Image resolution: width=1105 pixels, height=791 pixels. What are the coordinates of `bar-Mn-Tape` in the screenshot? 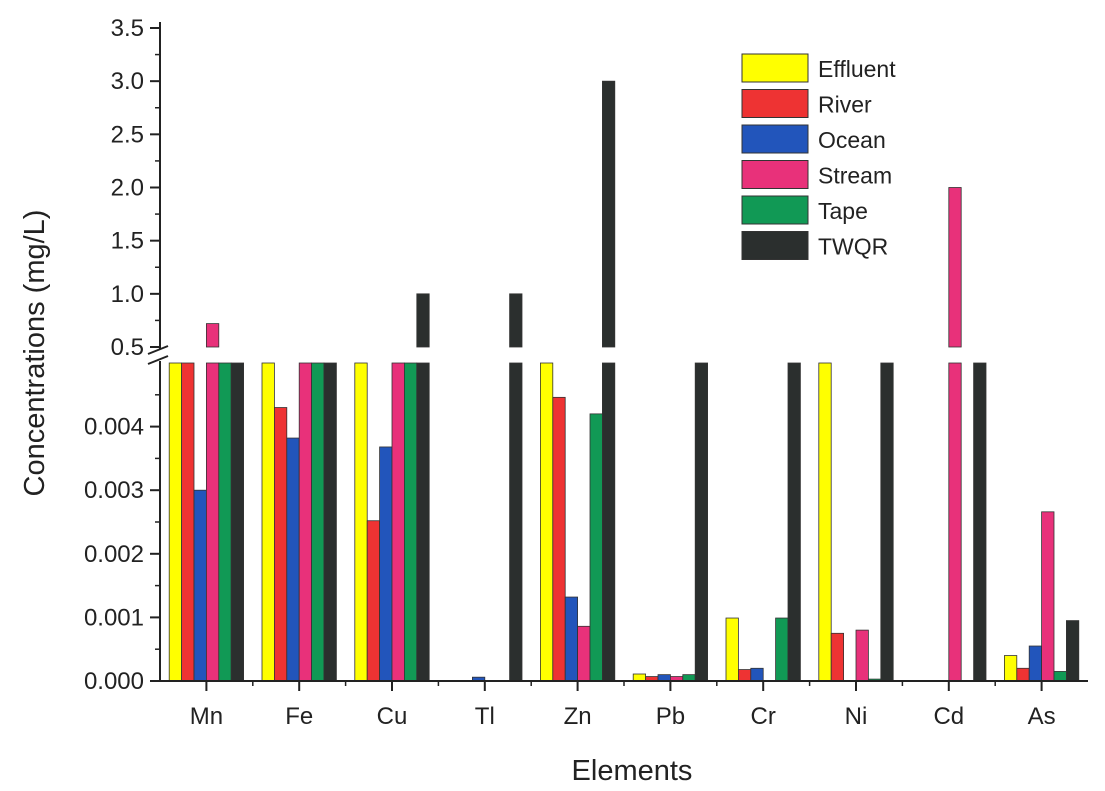 It's located at (225, 522).